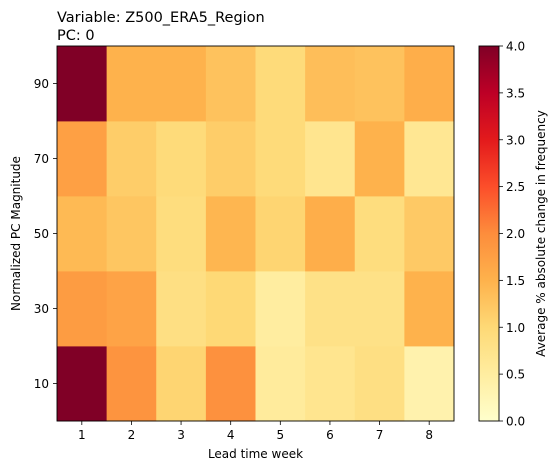  What do you see at coordinates (515, 93) in the screenshot?
I see `colorbar-tick-label: 3.5` at bounding box center [515, 93].